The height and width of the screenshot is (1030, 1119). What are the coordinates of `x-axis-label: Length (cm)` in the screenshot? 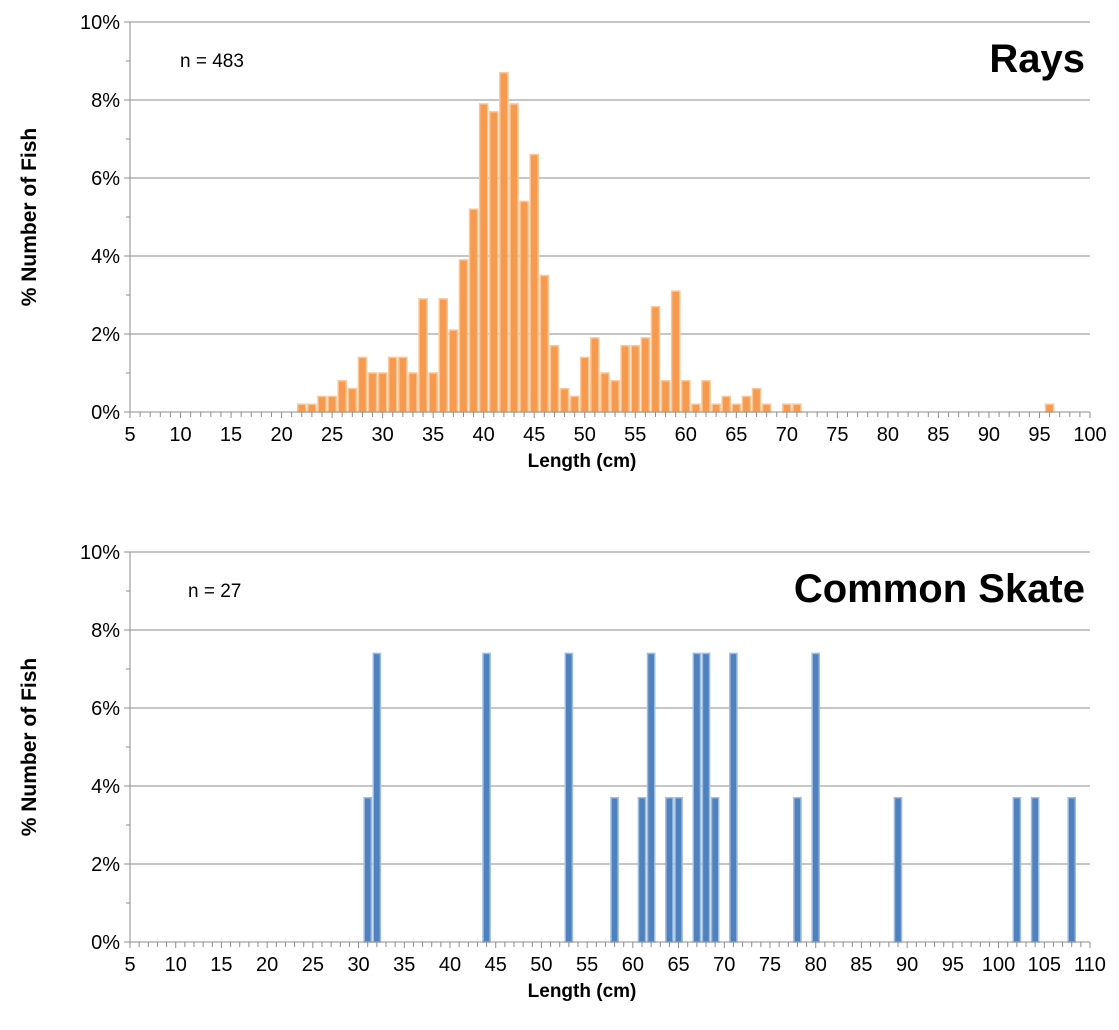 It's located at (582, 461).